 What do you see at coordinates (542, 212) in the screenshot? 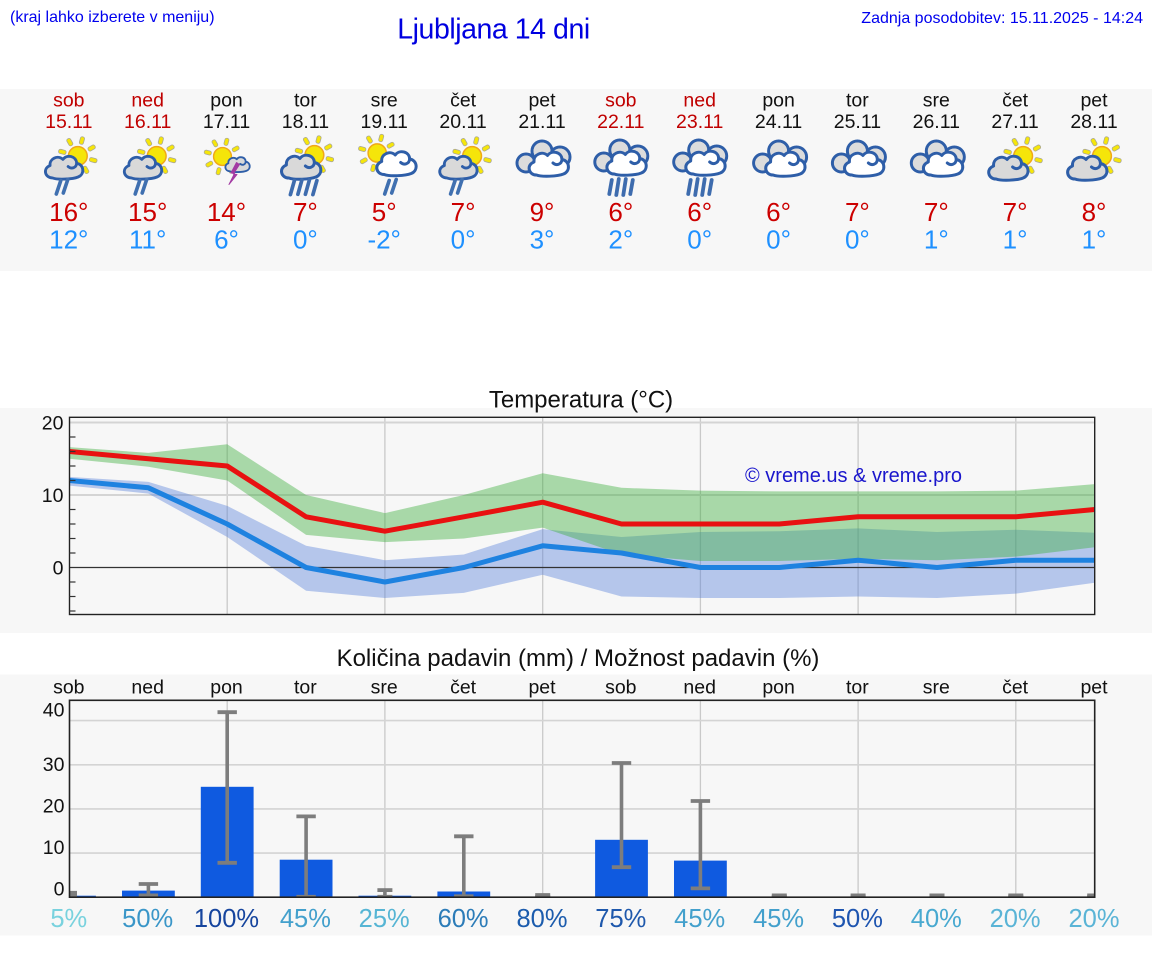
I see `svg-text: 9°` at bounding box center [542, 212].